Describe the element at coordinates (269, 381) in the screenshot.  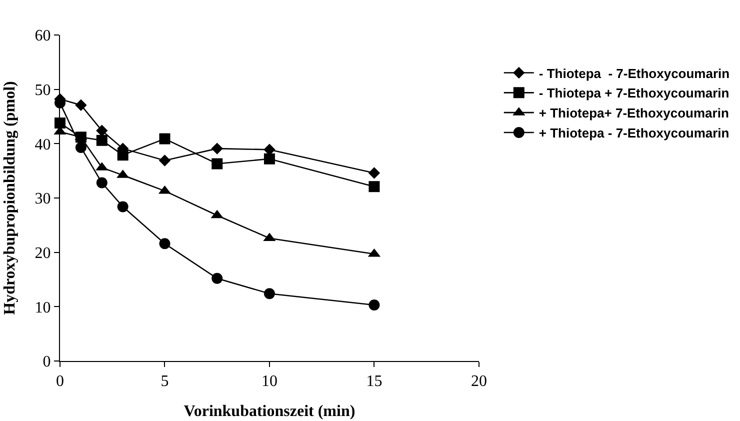
I see `x-tick-label: 10` at that location.